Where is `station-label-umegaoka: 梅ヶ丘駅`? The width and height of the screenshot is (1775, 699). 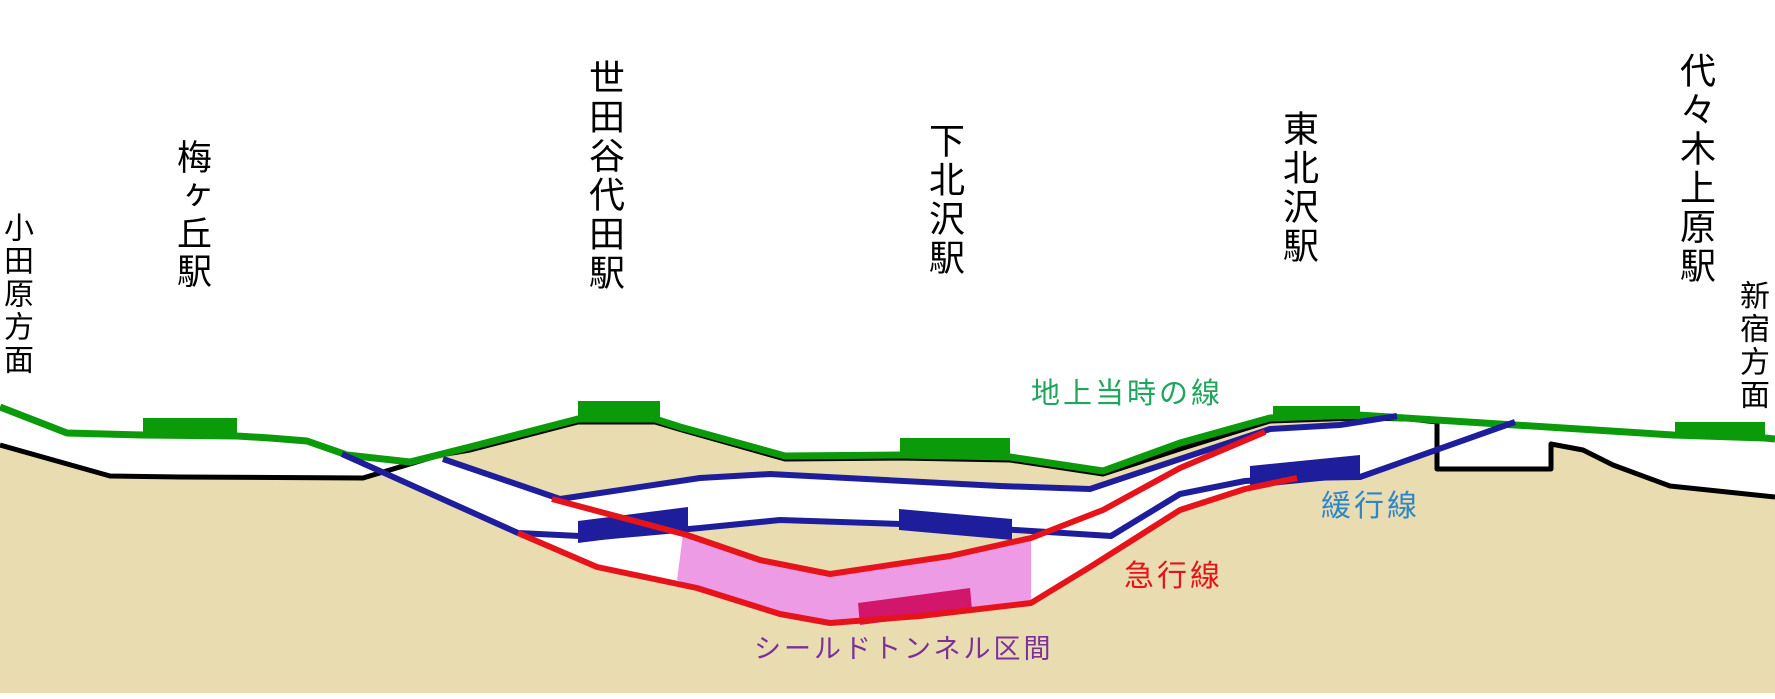 station-label-umegaoka: 梅ヶ丘駅 is located at coordinates (191, 215).